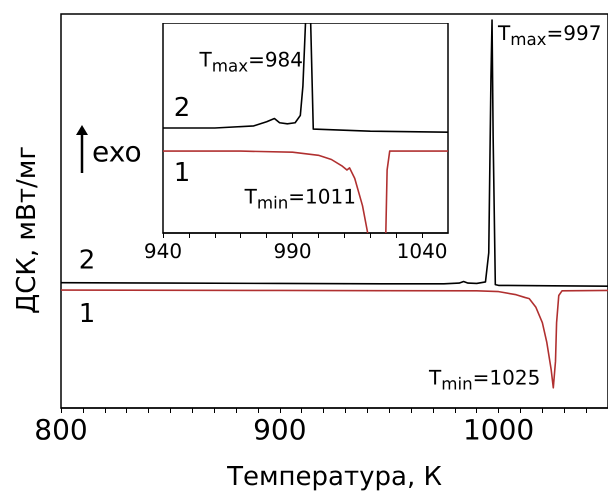 The width and height of the screenshot is (608, 500). Describe the element at coordinates (163, 251) in the screenshot. I see `x-tick-label: 940` at that location.